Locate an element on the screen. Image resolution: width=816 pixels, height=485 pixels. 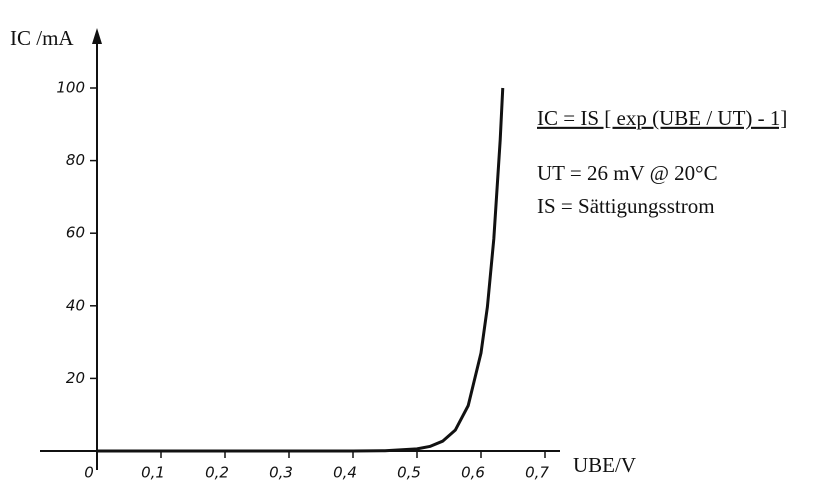
x-axis-label: UBE/V is located at coordinates (604, 465).